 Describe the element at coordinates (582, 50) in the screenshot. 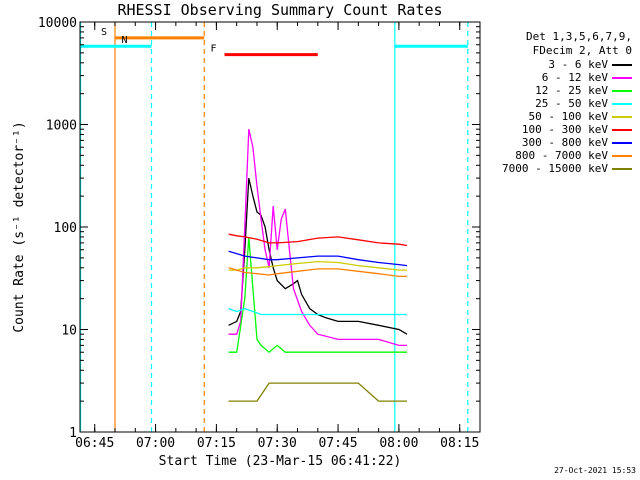

I see `legend-header-line-2: FDecim 2, Att 0` at that location.